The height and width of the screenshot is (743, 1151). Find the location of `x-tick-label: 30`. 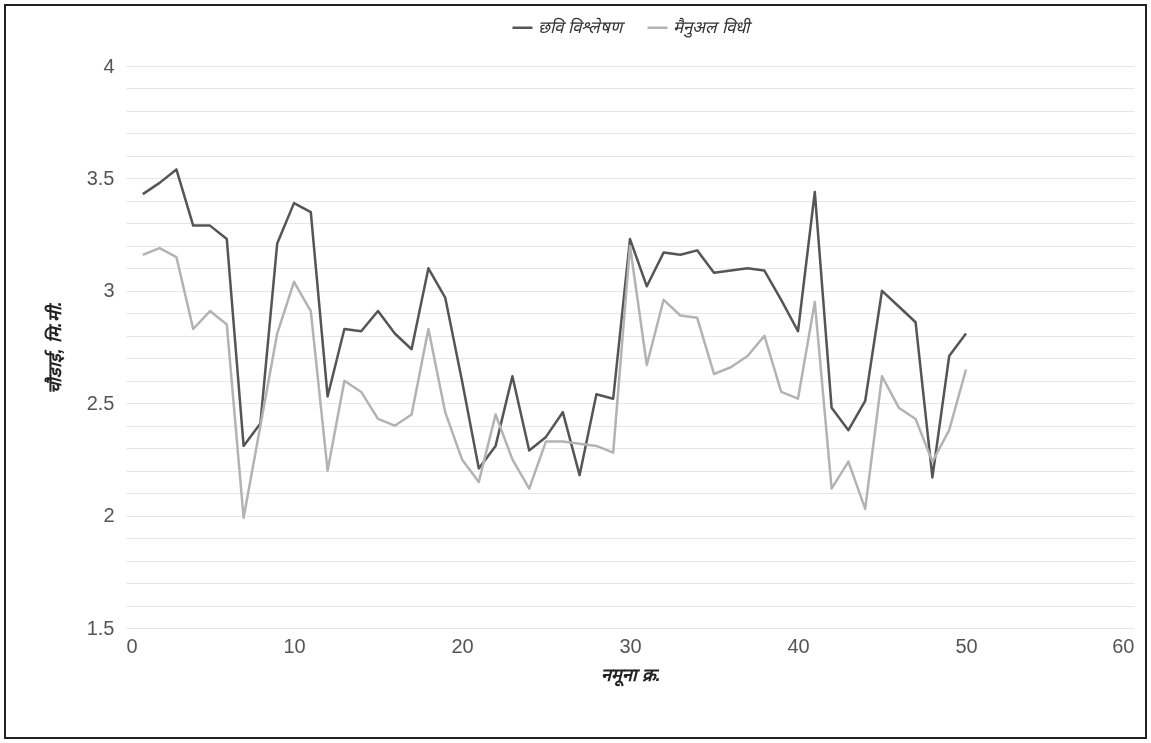

x-tick-label: 30 is located at coordinates (630, 645).